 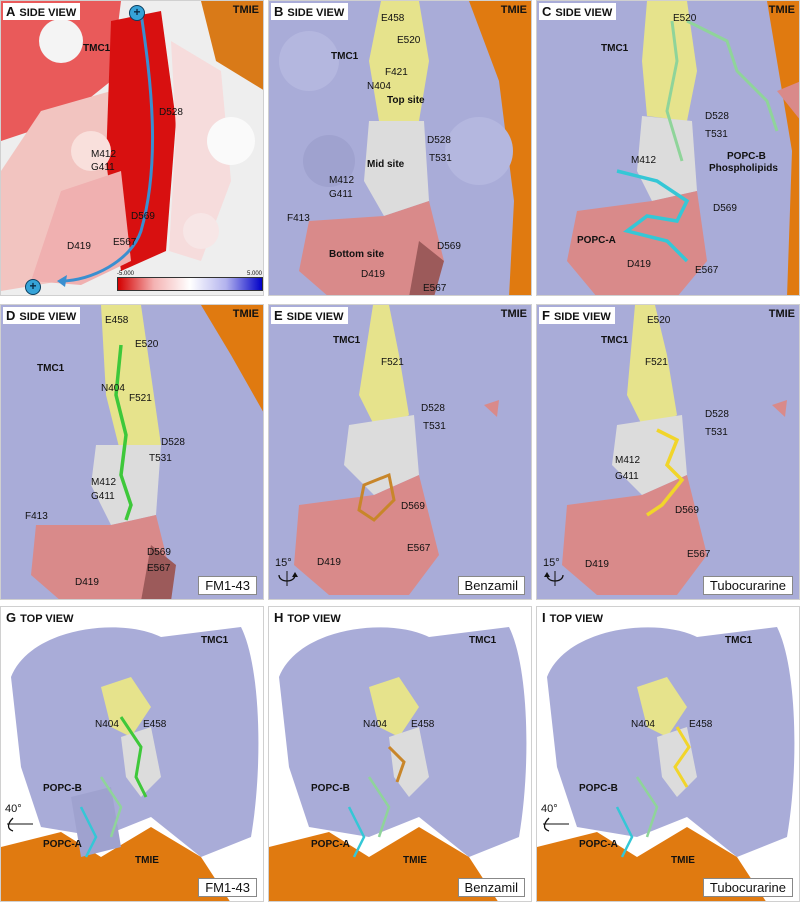 I want to click on electrostatic-colorbar, so click(x=190, y=284).